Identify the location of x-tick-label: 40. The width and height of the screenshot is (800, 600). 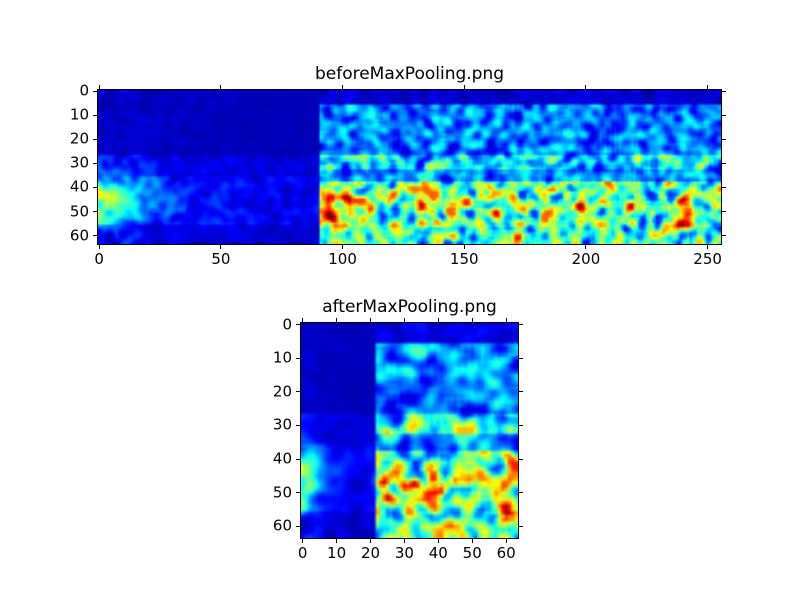
(438, 553).